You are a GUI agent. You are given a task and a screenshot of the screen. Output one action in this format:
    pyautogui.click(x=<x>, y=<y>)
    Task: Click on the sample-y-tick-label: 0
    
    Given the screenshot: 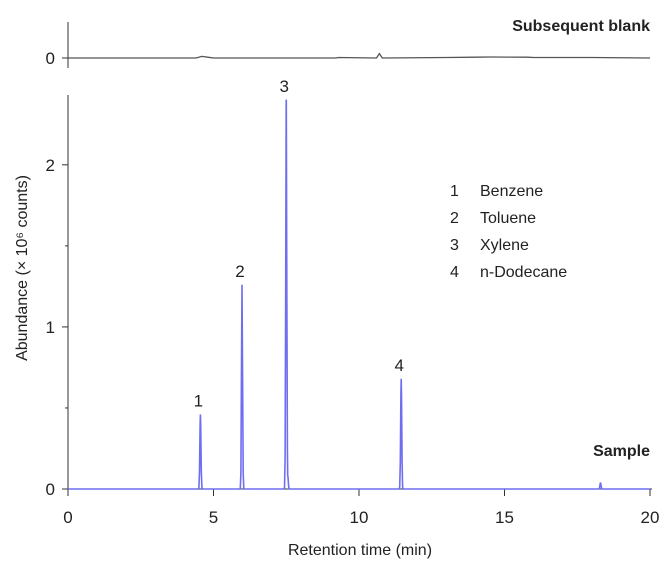 What is the action you would take?
    pyautogui.click(x=50, y=489)
    